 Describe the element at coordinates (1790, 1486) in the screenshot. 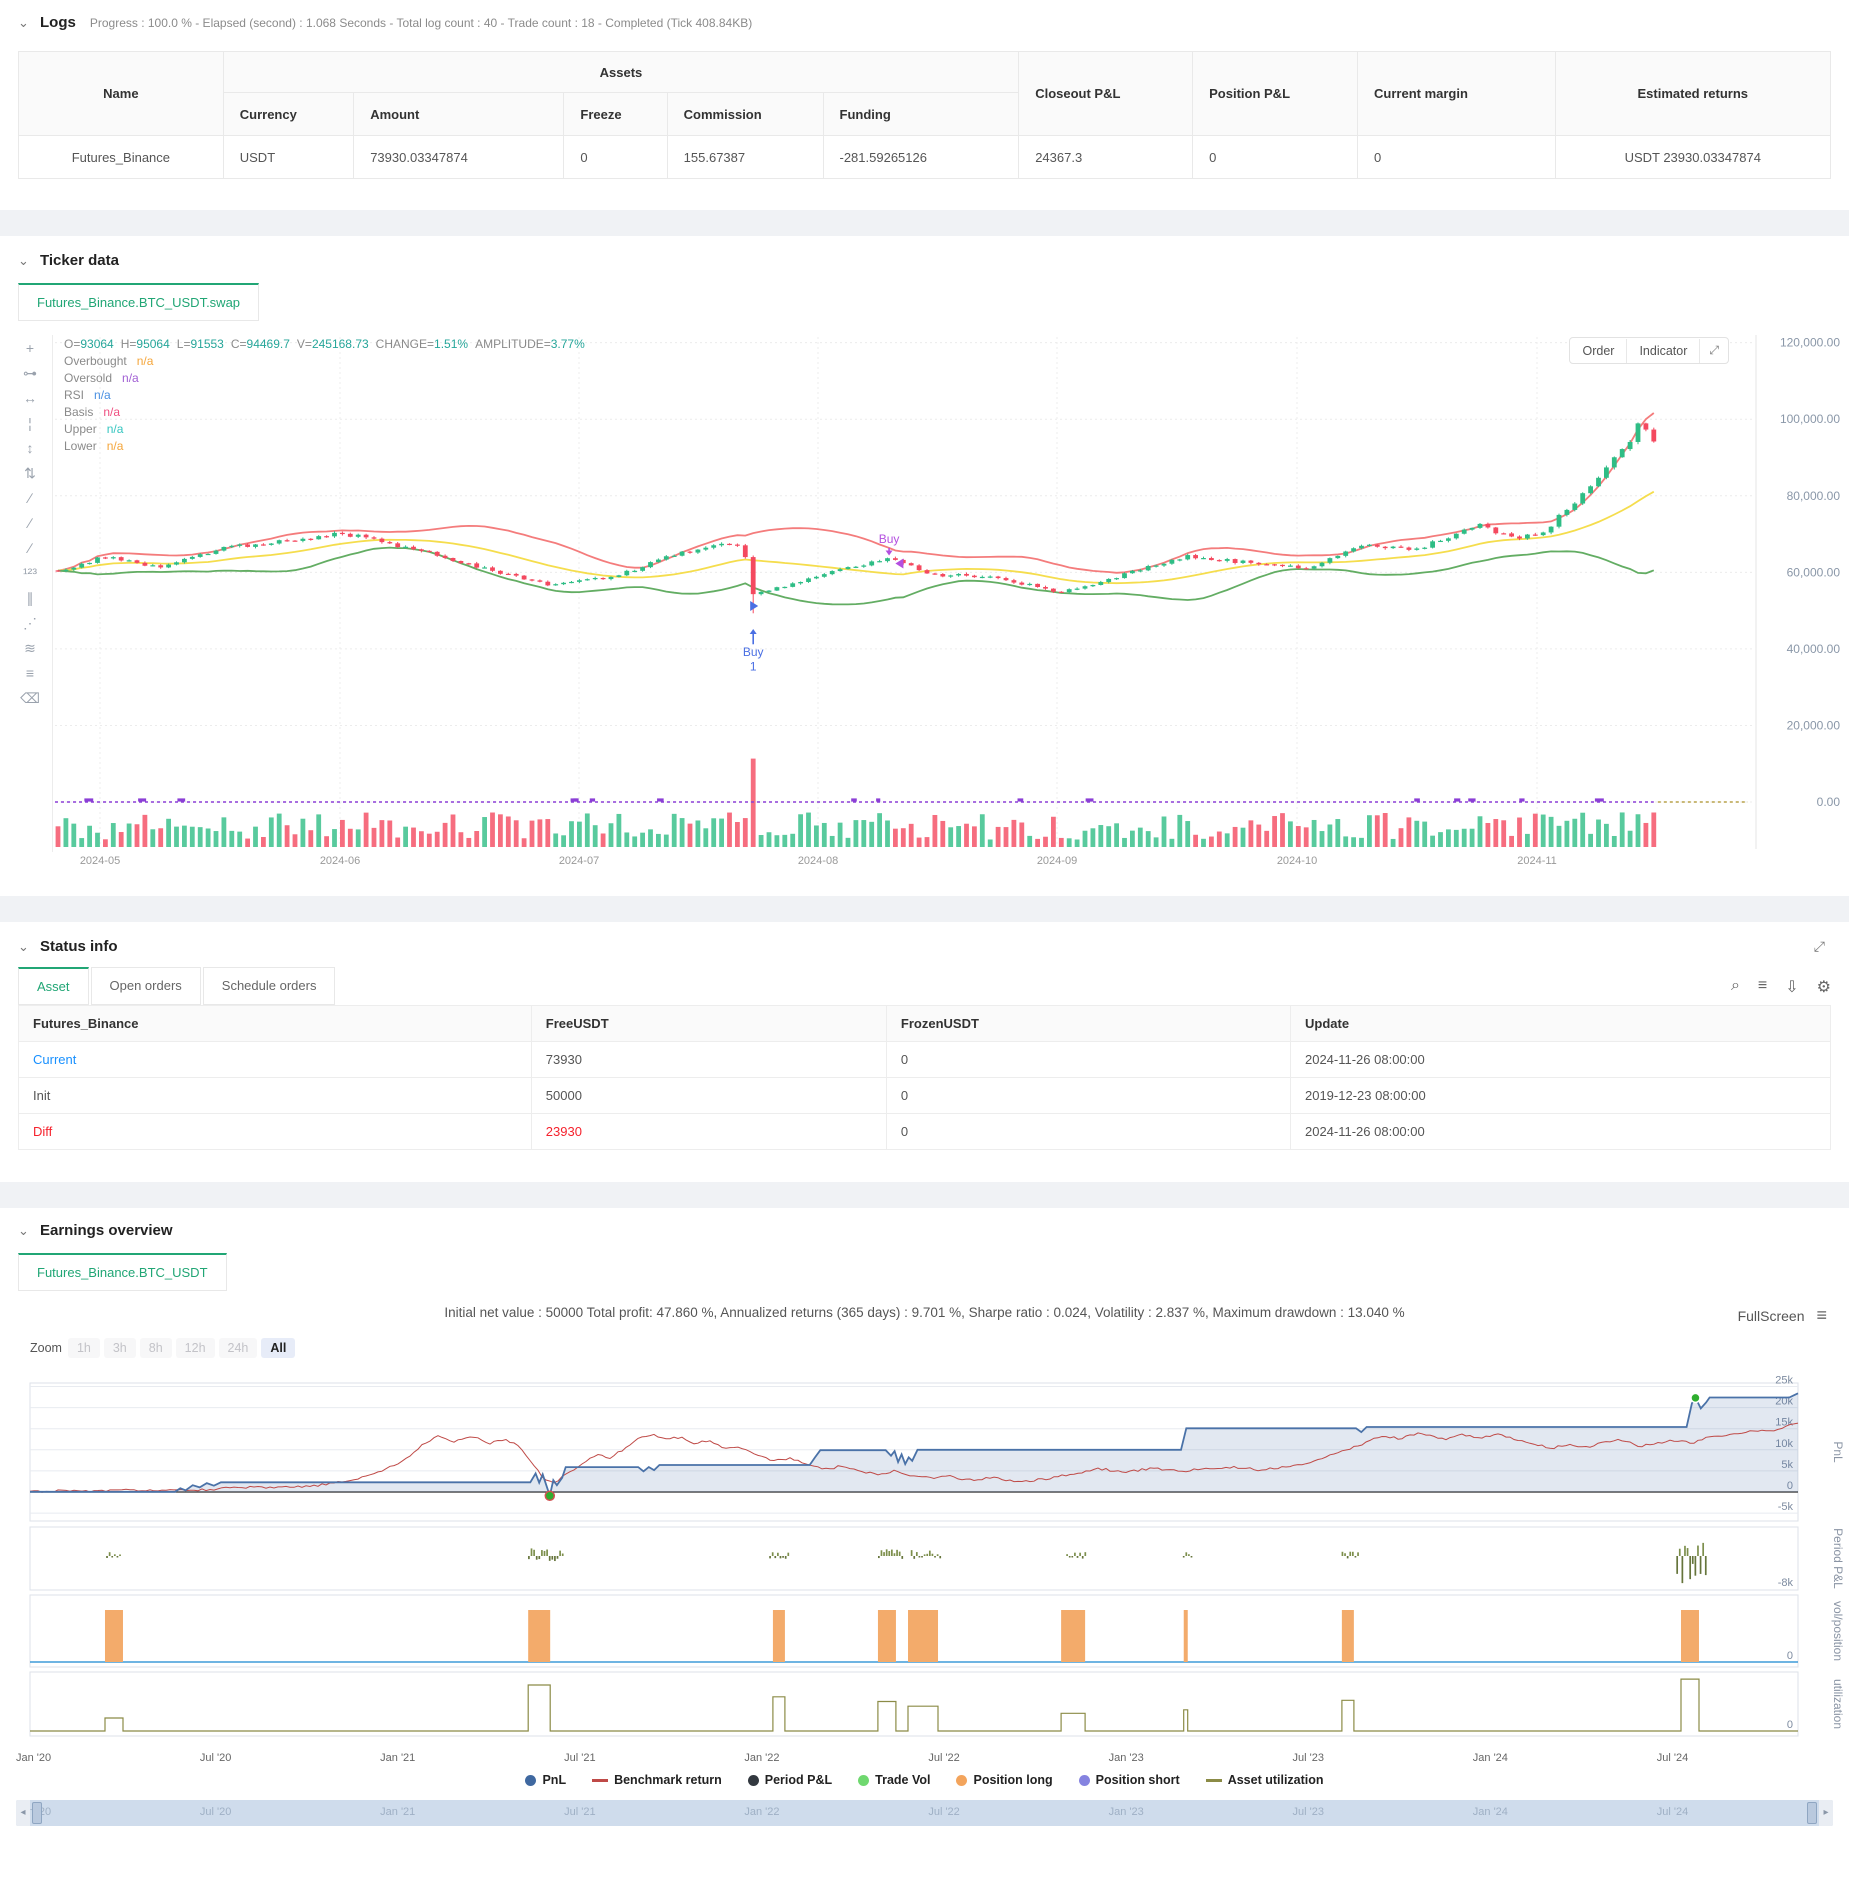

I see `pnl-tick-label: 0` at that location.